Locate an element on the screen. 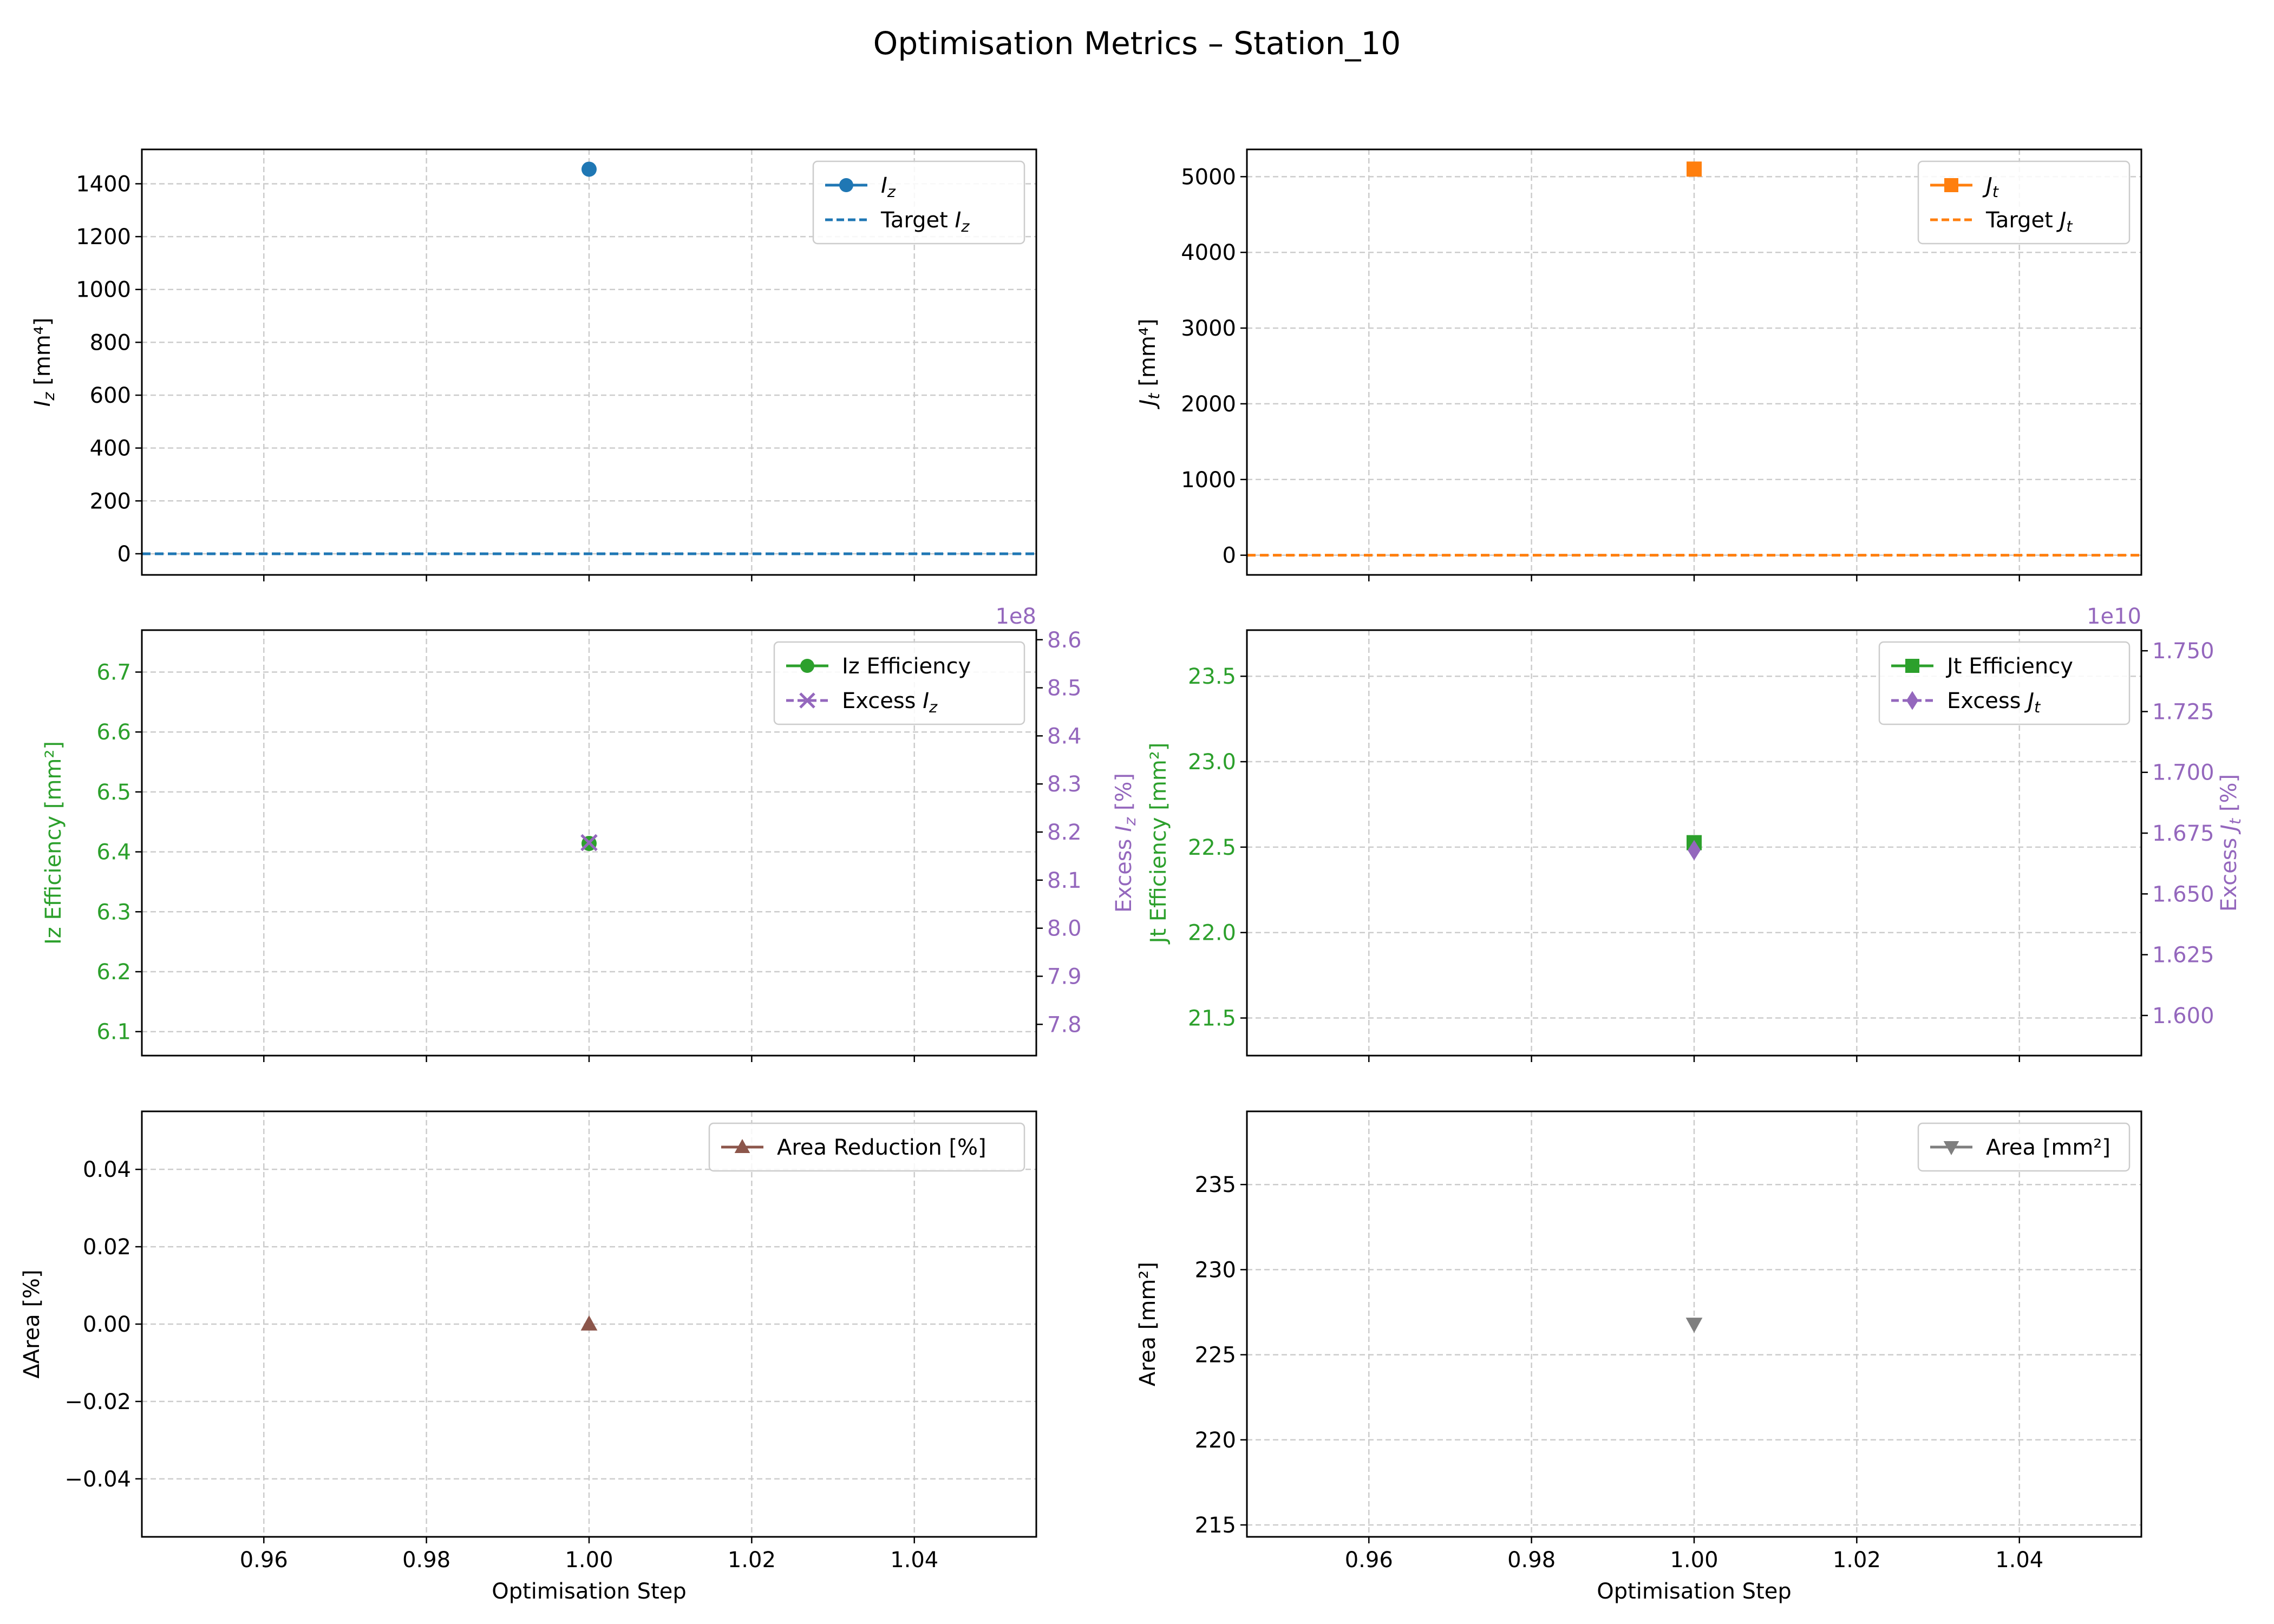 Image resolution: width=2274 pixels, height=1624 pixels. legend: Area [mm²] is located at coordinates (2024, 1147).